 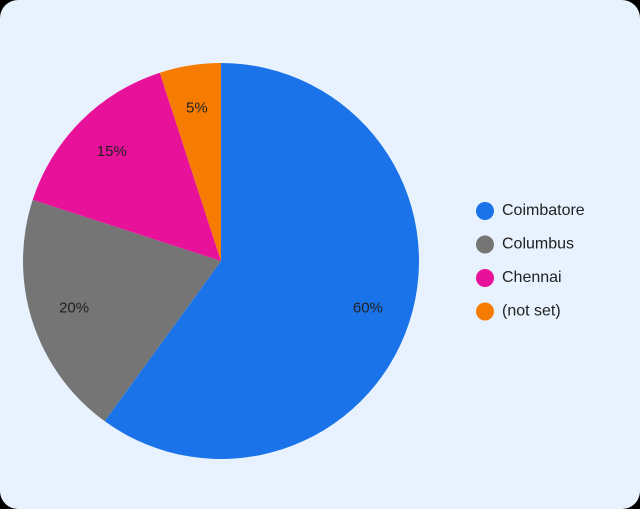 What do you see at coordinates (531, 311) in the screenshot?
I see `legend-label: (not set)` at bounding box center [531, 311].